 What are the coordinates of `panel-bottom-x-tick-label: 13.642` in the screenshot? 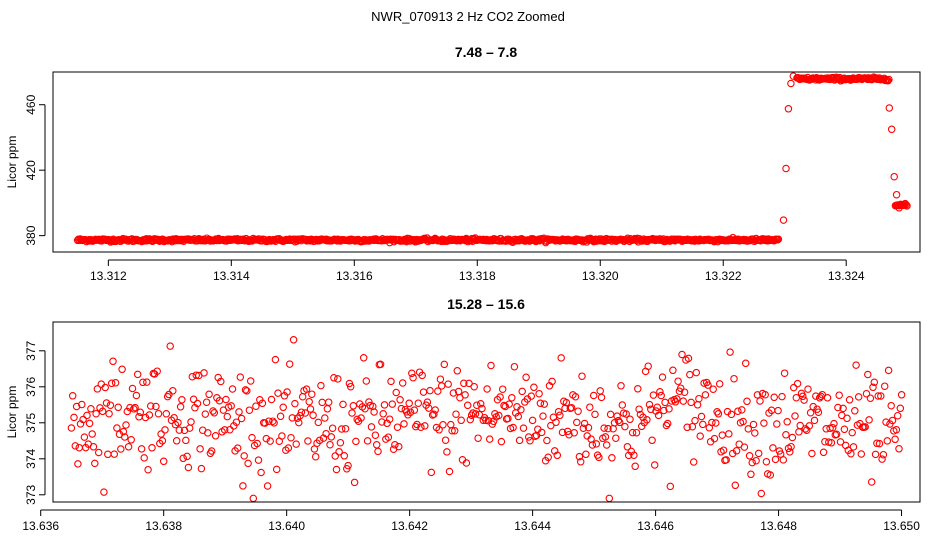 It's located at (409, 526).